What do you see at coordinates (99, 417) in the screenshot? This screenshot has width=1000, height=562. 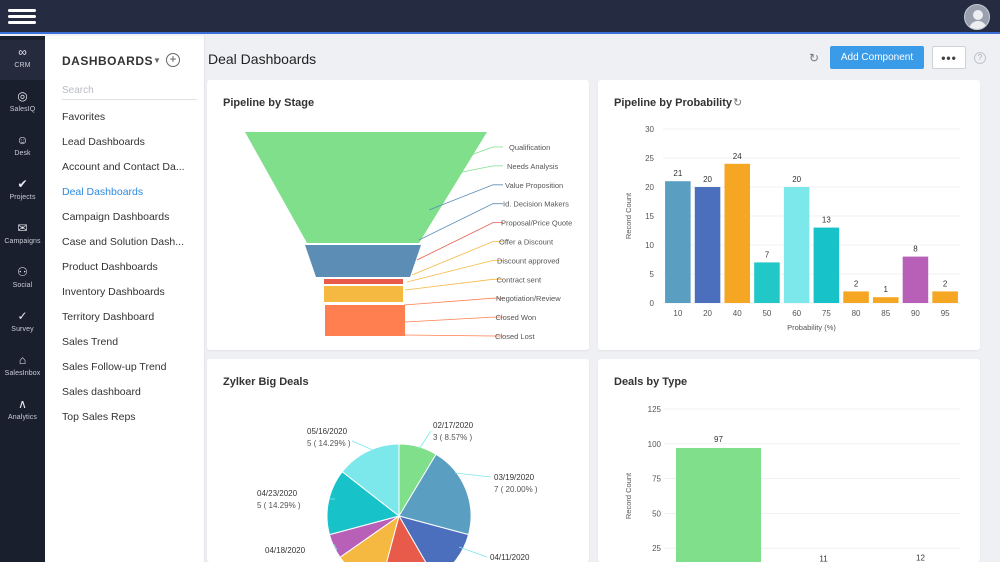 I see `nav-item: Top Sales Reps` at bounding box center [99, 417].